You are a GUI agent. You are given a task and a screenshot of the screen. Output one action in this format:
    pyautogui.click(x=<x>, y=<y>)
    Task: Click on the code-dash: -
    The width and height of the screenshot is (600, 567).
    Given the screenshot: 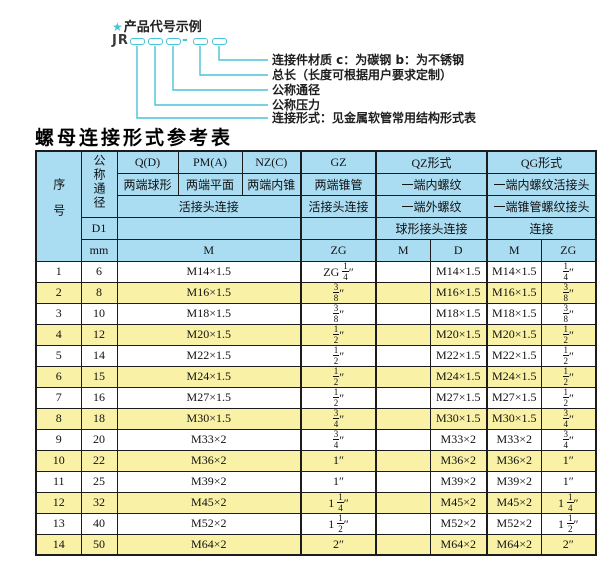 What is the action you would take?
    pyautogui.click(x=185, y=40)
    